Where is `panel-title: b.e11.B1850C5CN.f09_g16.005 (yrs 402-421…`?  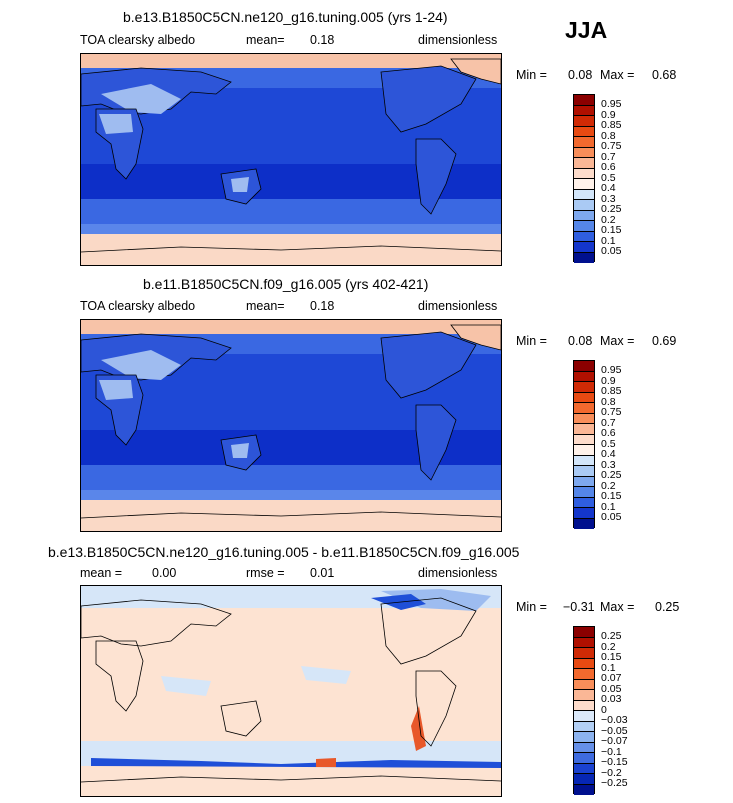
panel-title: b.e11.B1850C5CN.f09_g16.005 (yrs 402-421… is located at coordinates (286, 284).